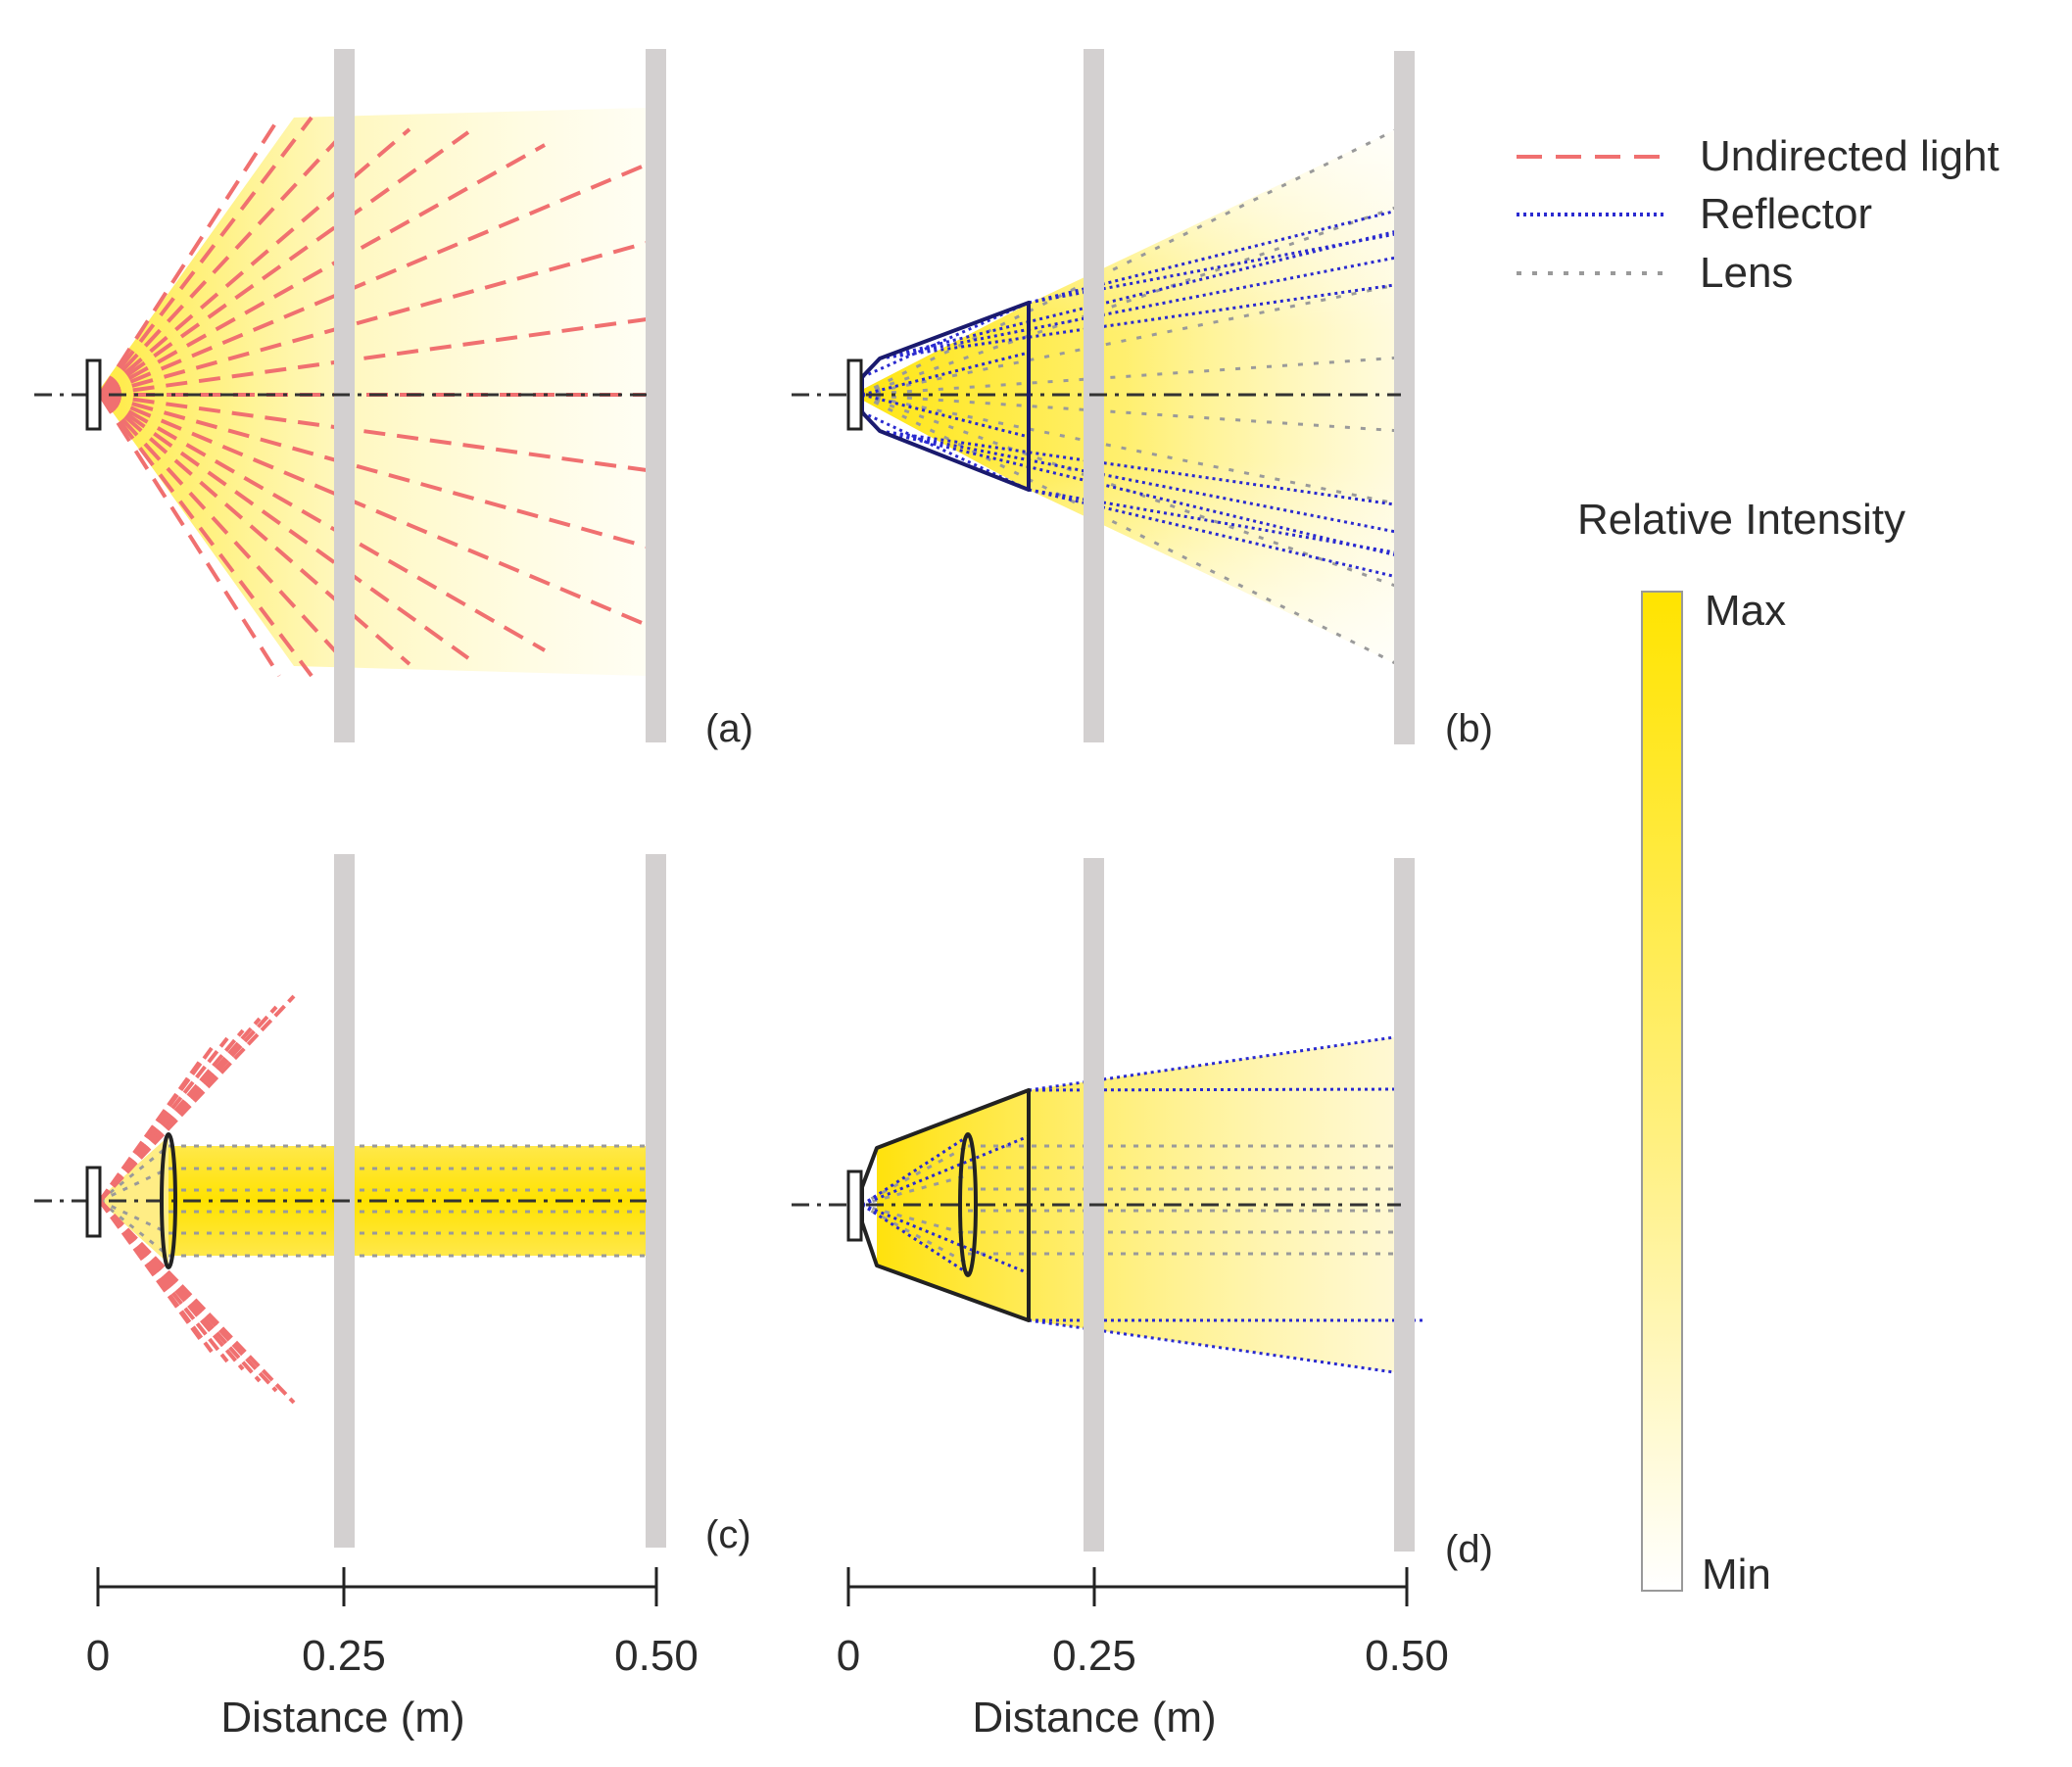 The width and height of the screenshot is (2072, 1767). What do you see at coordinates (1130, 1205) in the screenshot?
I see `lens-rays-d` at bounding box center [1130, 1205].